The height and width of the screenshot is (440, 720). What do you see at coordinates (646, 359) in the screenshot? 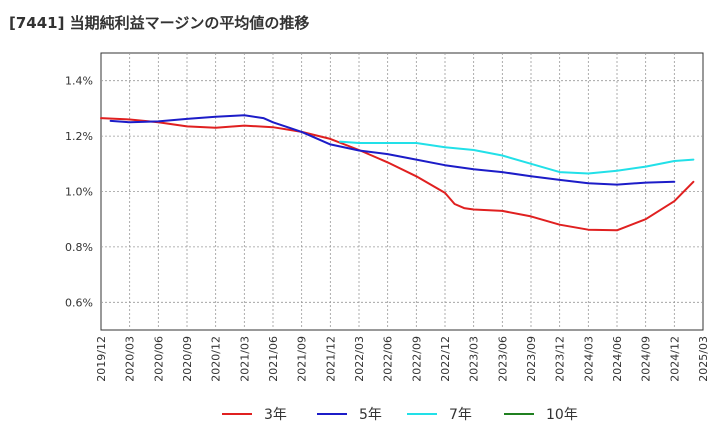
I see `x-tick-label: 2024/09` at bounding box center [646, 359].